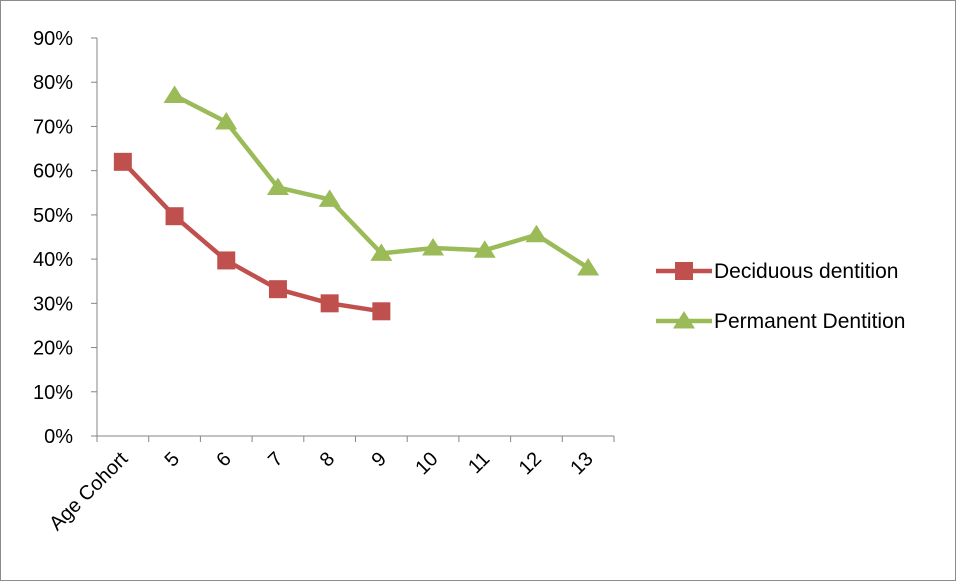 The width and height of the screenshot is (956, 581). I want to click on y-tick-label: 60%, so click(53, 172).